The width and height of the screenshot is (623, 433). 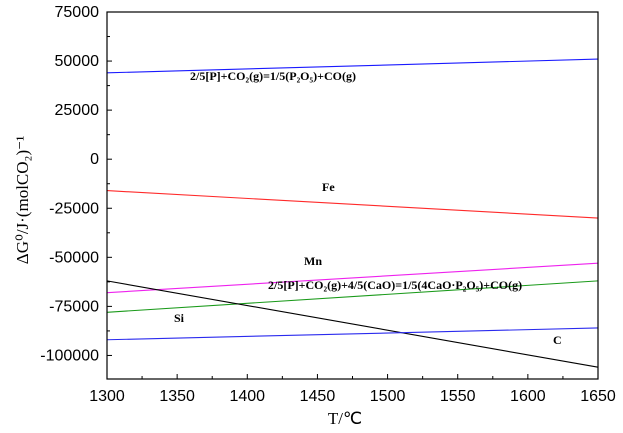 I want to click on series-line-p2o5, so click(x=352, y=66).